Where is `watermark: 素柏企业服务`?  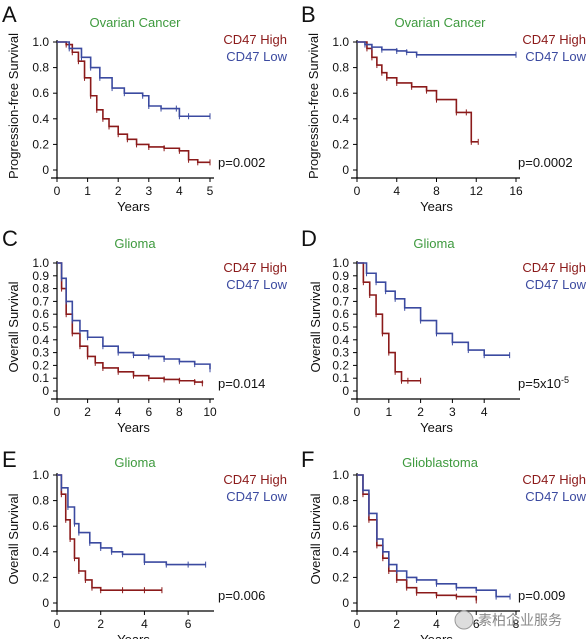
watermark: 素柏企业服务 is located at coordinates (508, 620).